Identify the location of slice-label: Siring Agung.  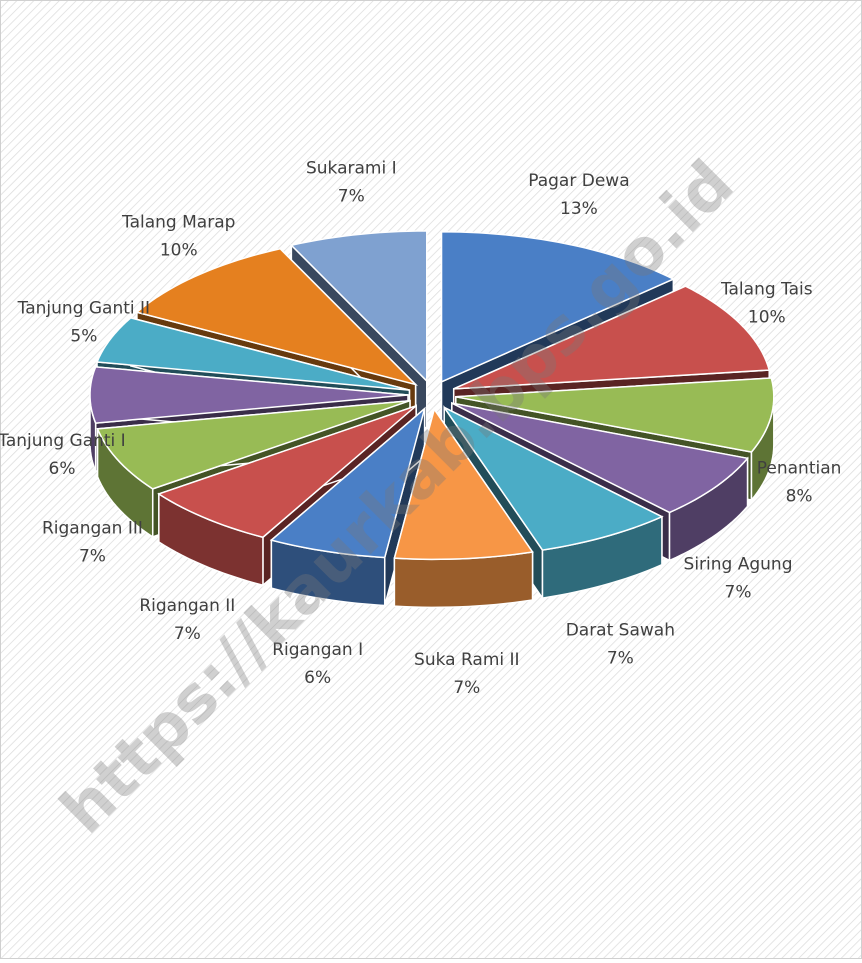
(738, 565).